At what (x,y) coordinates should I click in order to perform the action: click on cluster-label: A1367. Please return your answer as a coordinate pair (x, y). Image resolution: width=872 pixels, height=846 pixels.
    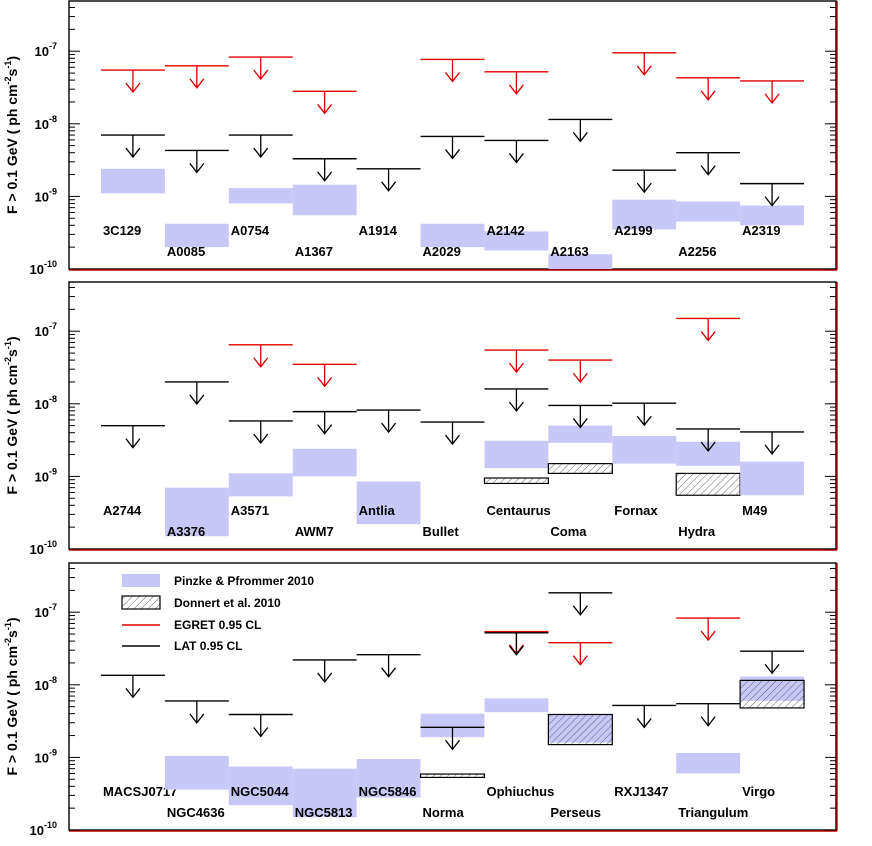
    Looking at the image, I should click on (314, 251).